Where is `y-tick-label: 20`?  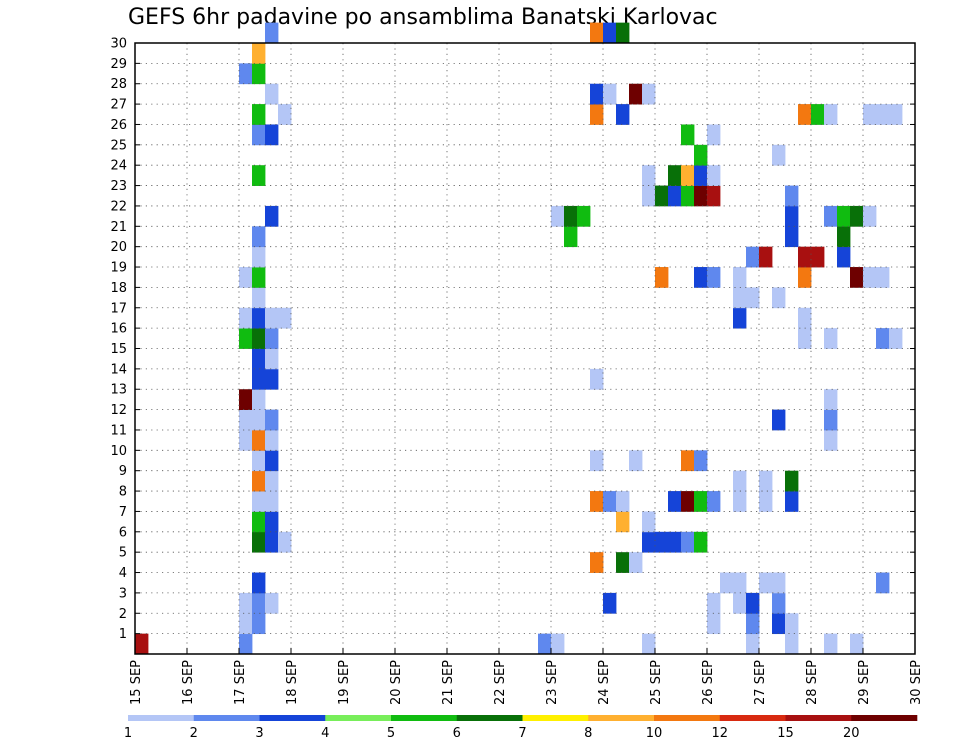
y-tick-label: 20 is located at coordinates (118, 247).